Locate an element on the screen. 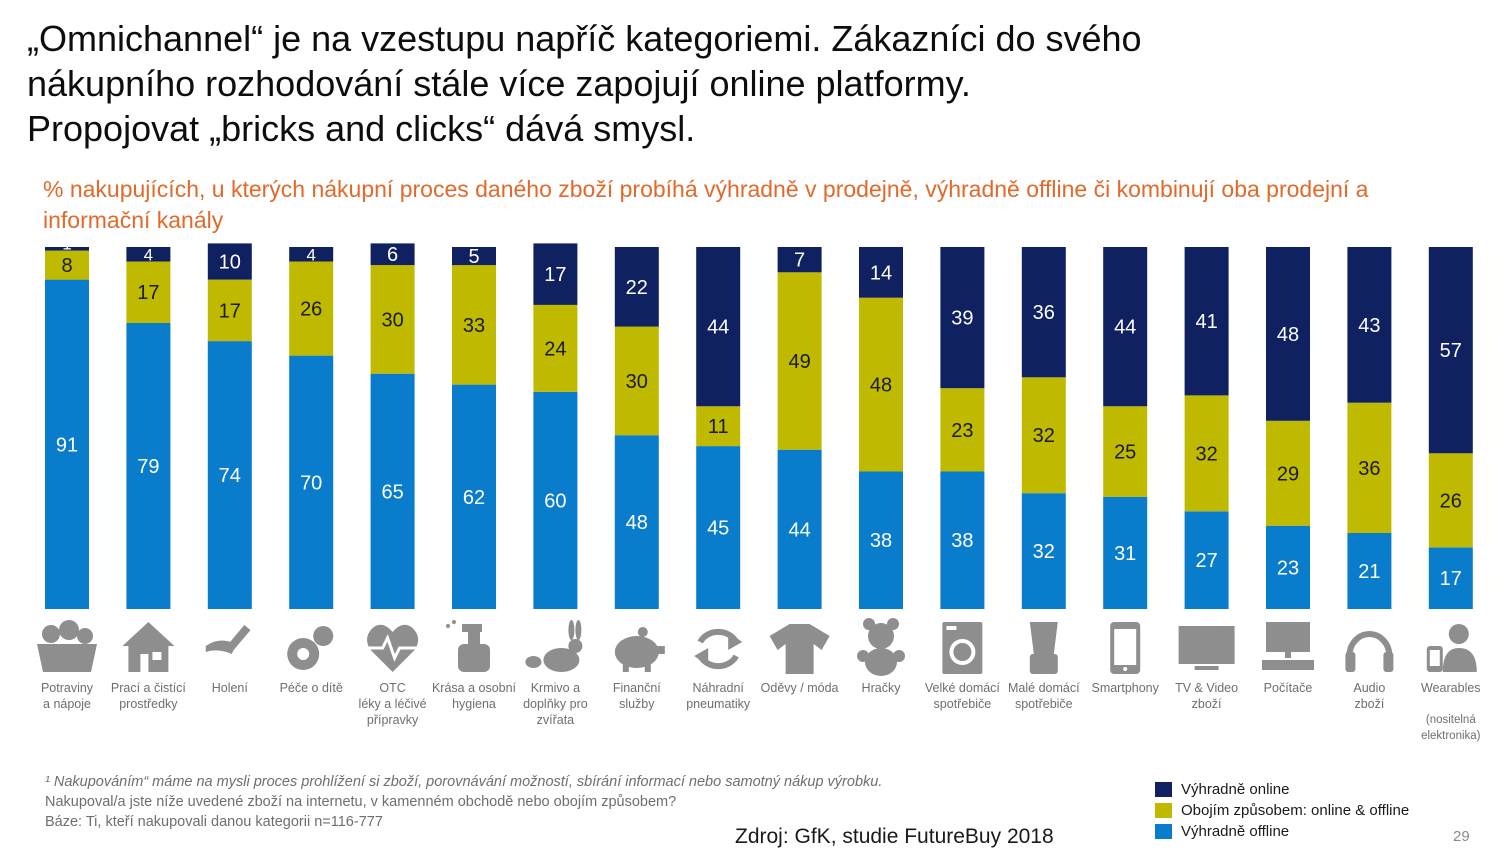 The width and height of the screenshot is (1500, 854). spray-bottle-icon is located at coordinates (468, 646).